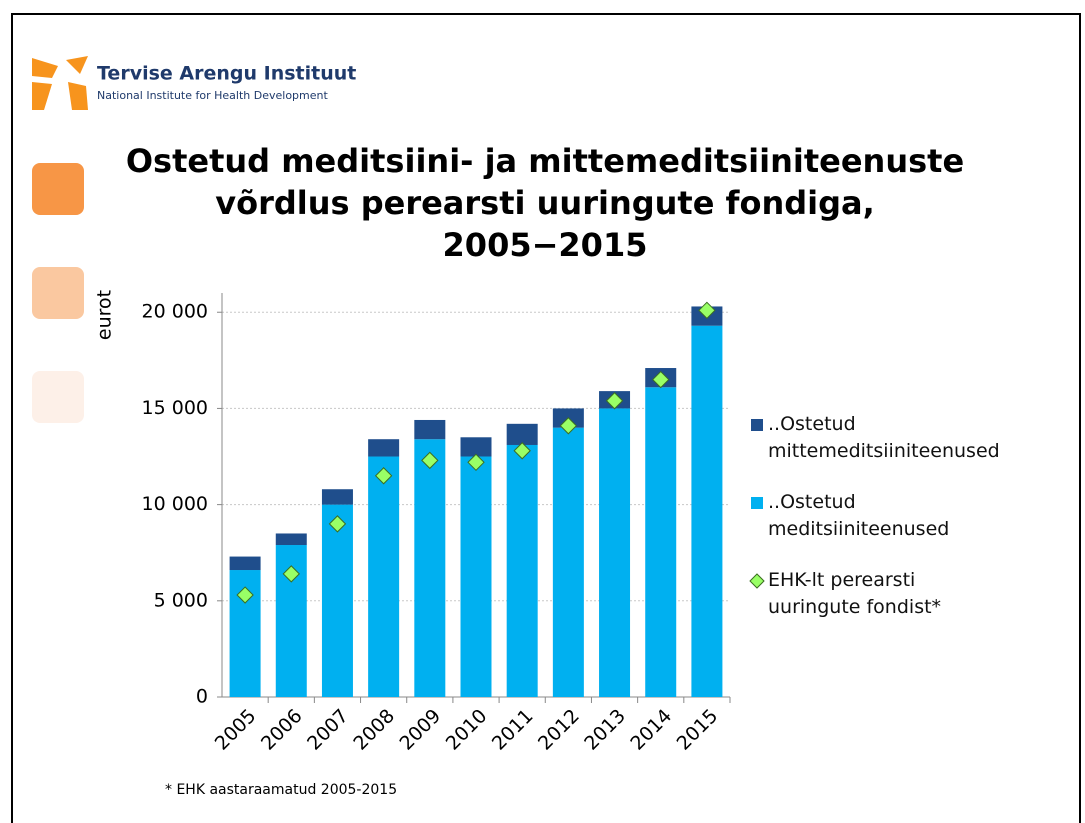 The height and width of the screenshot is (823, 1085). What do you see at coordinates (855, 593) in the screenshot?
I see `legend-label: EHK-lt perearsti uuringute fondist*` at bounding box center [855, 593].